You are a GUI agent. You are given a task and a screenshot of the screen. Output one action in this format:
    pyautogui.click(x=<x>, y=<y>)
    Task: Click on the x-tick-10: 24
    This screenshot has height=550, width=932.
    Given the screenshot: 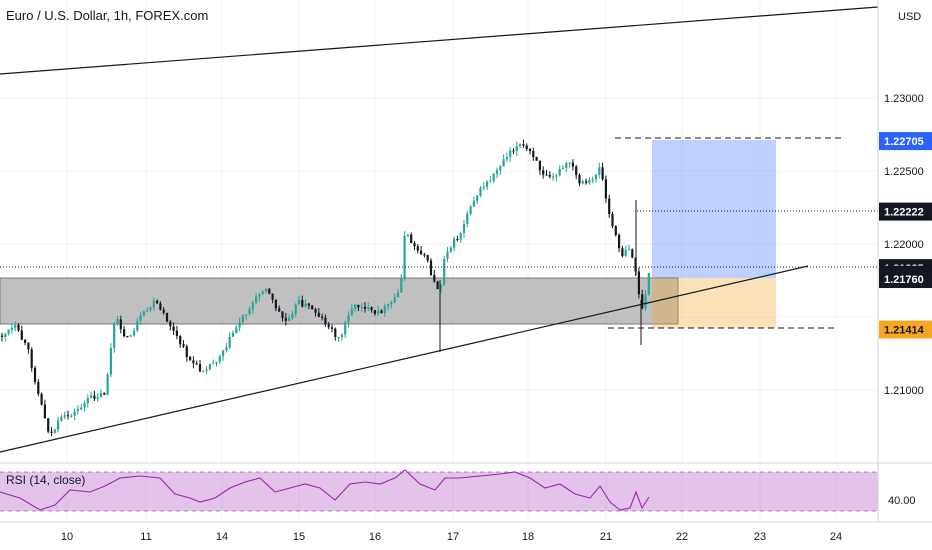 What is the action you would take?
    pyautogui.click(x=836, y=537)
    